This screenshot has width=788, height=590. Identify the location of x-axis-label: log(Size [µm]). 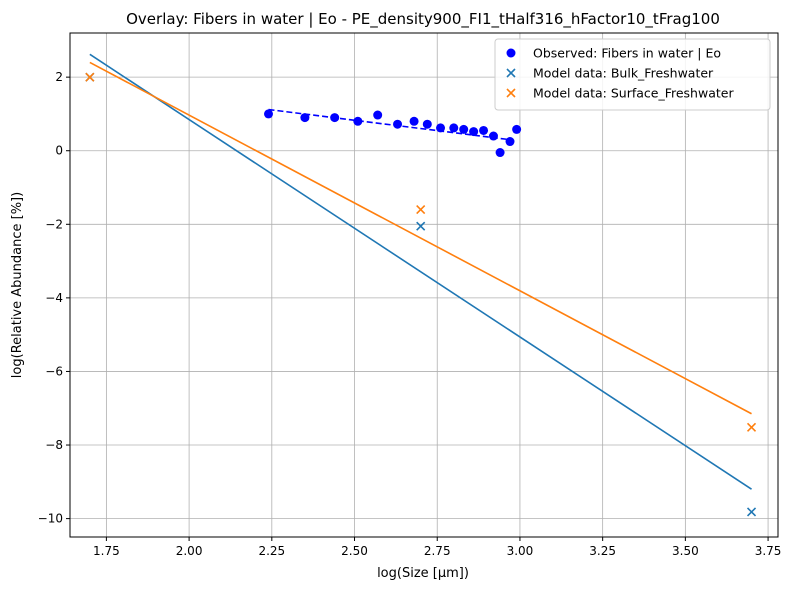
(423, 573).